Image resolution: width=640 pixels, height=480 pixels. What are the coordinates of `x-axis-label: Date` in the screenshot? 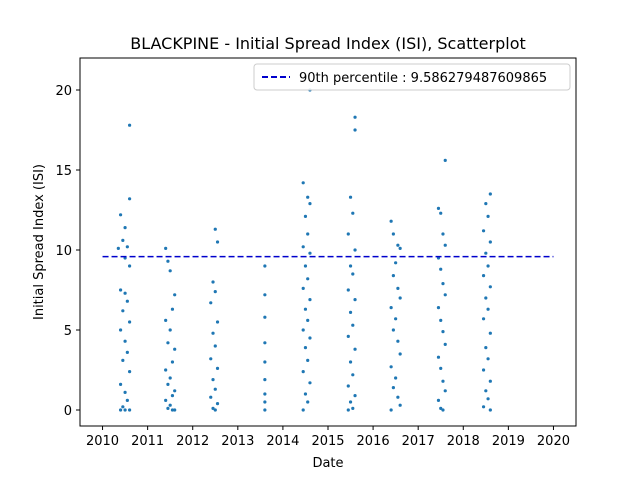 It's located at (327, 463).